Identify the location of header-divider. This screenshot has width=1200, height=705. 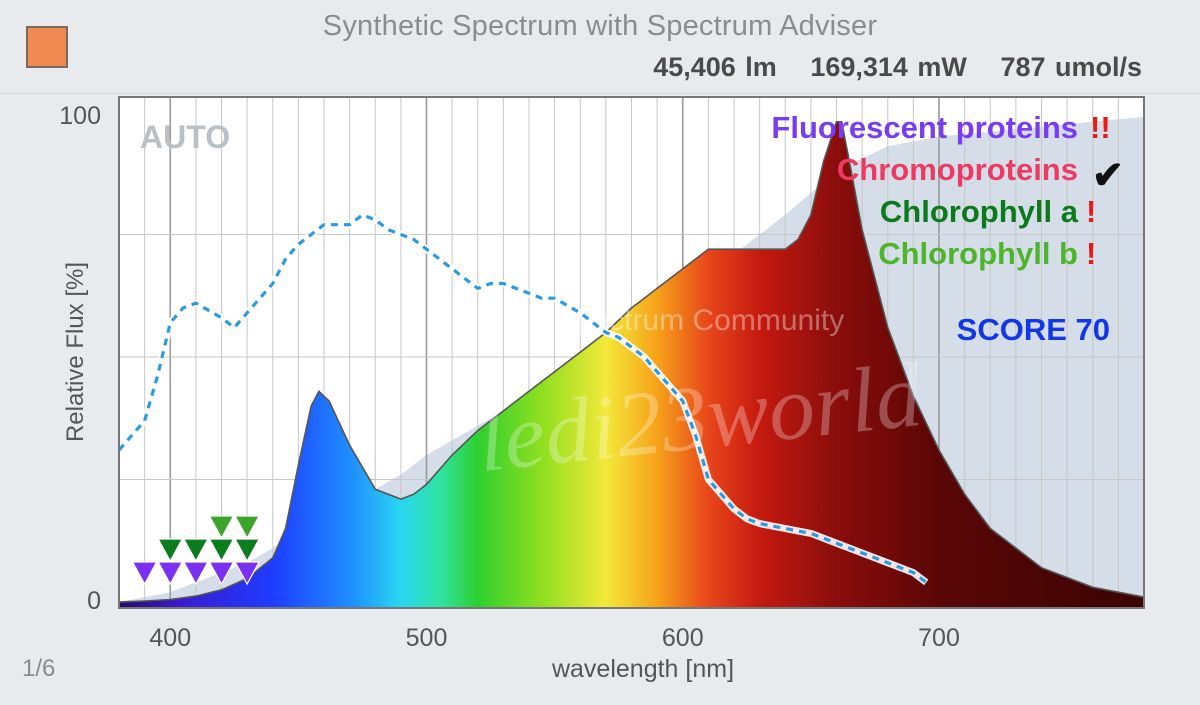
(600, 93).